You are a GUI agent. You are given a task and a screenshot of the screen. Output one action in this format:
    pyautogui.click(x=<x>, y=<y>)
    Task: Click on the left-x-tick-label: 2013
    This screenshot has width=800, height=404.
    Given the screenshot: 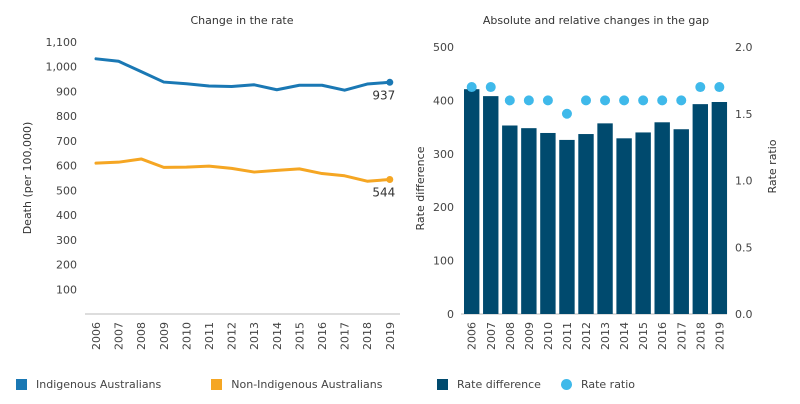 What is the action you would take?
    pyautogui.click(x=254, y=336)
    